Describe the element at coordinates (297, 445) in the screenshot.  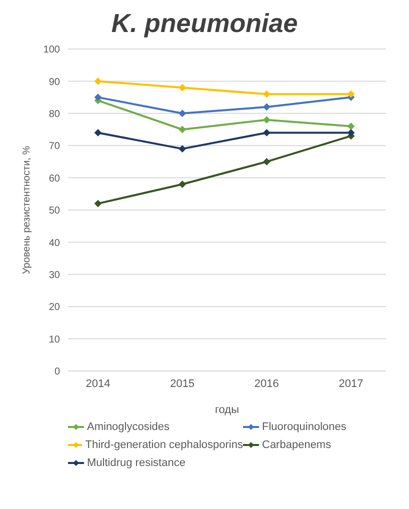
I see `legend-label: Carbapenems` at that location.